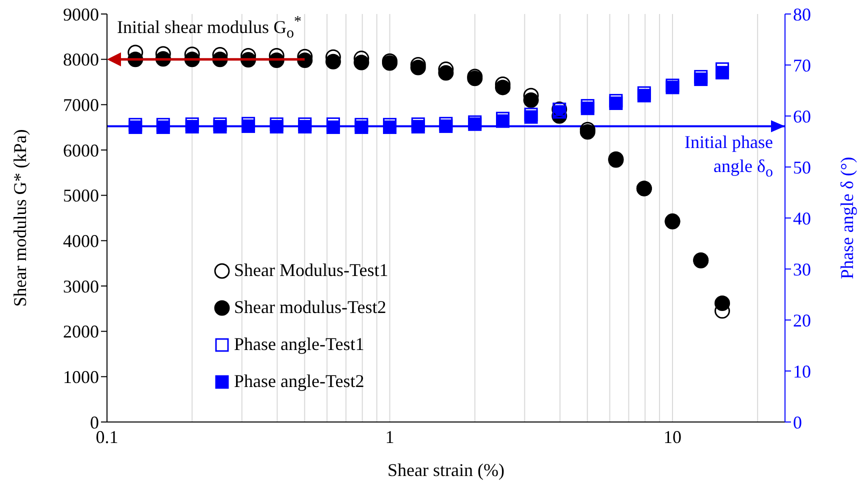  What do you see at coordinates (81, 150) in the screenshot?
I see `y-tick-label: 6000` at bounding box center [81, 150].